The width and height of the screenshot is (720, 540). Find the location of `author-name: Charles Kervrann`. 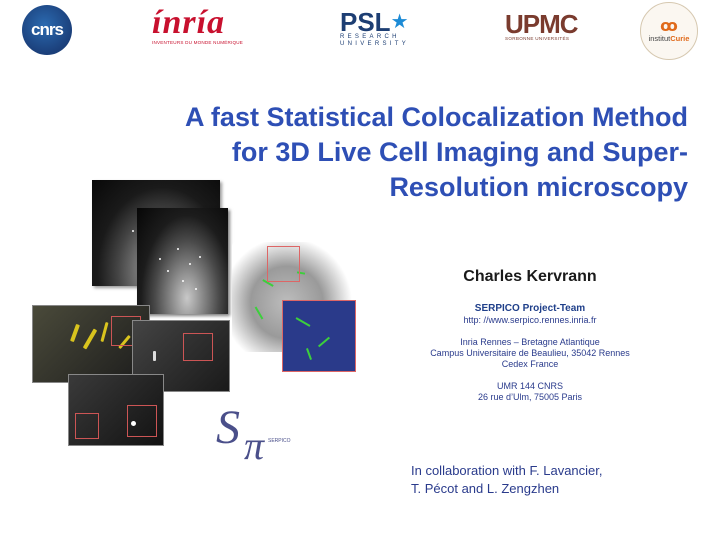

author-name: Charles Kervrann is located at coordinates (530, 276).